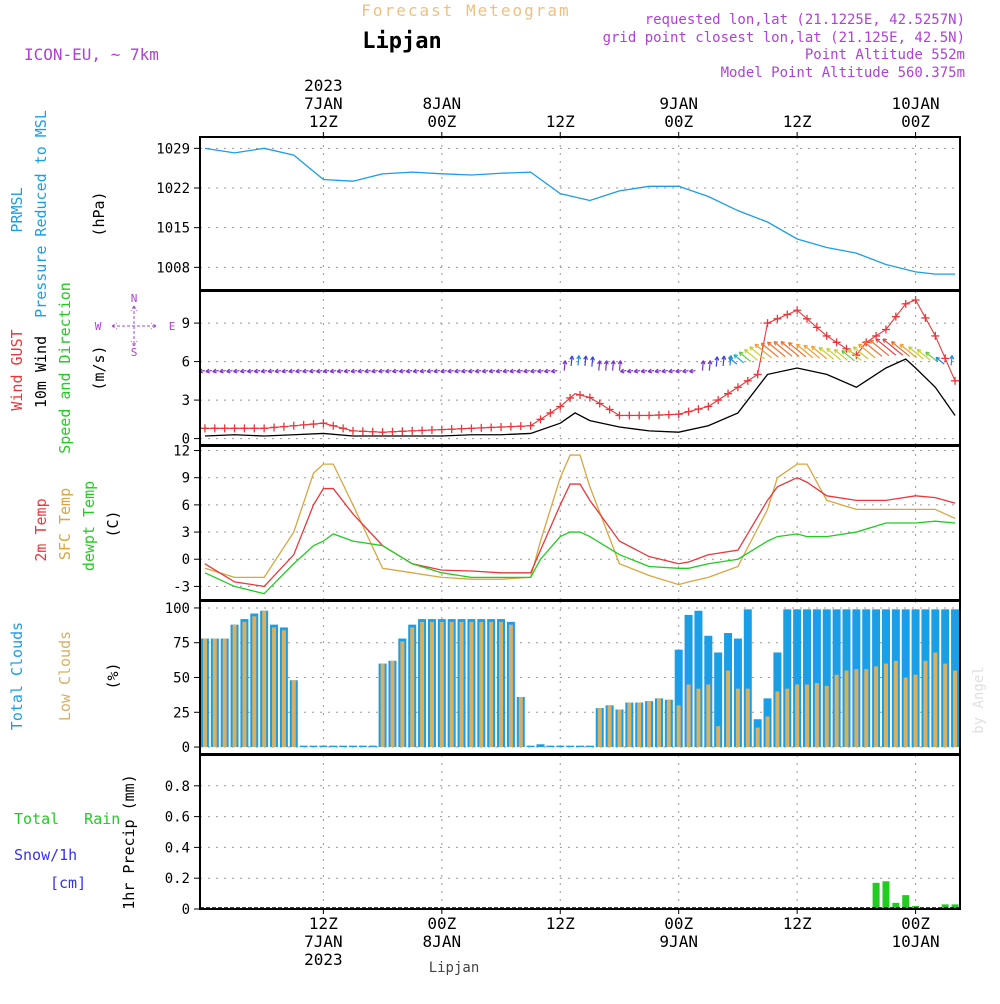  What do you see at coordinates (580, 832) in the screenshot?
I see `panel-frame-precip` at bounding box center [580, 832].